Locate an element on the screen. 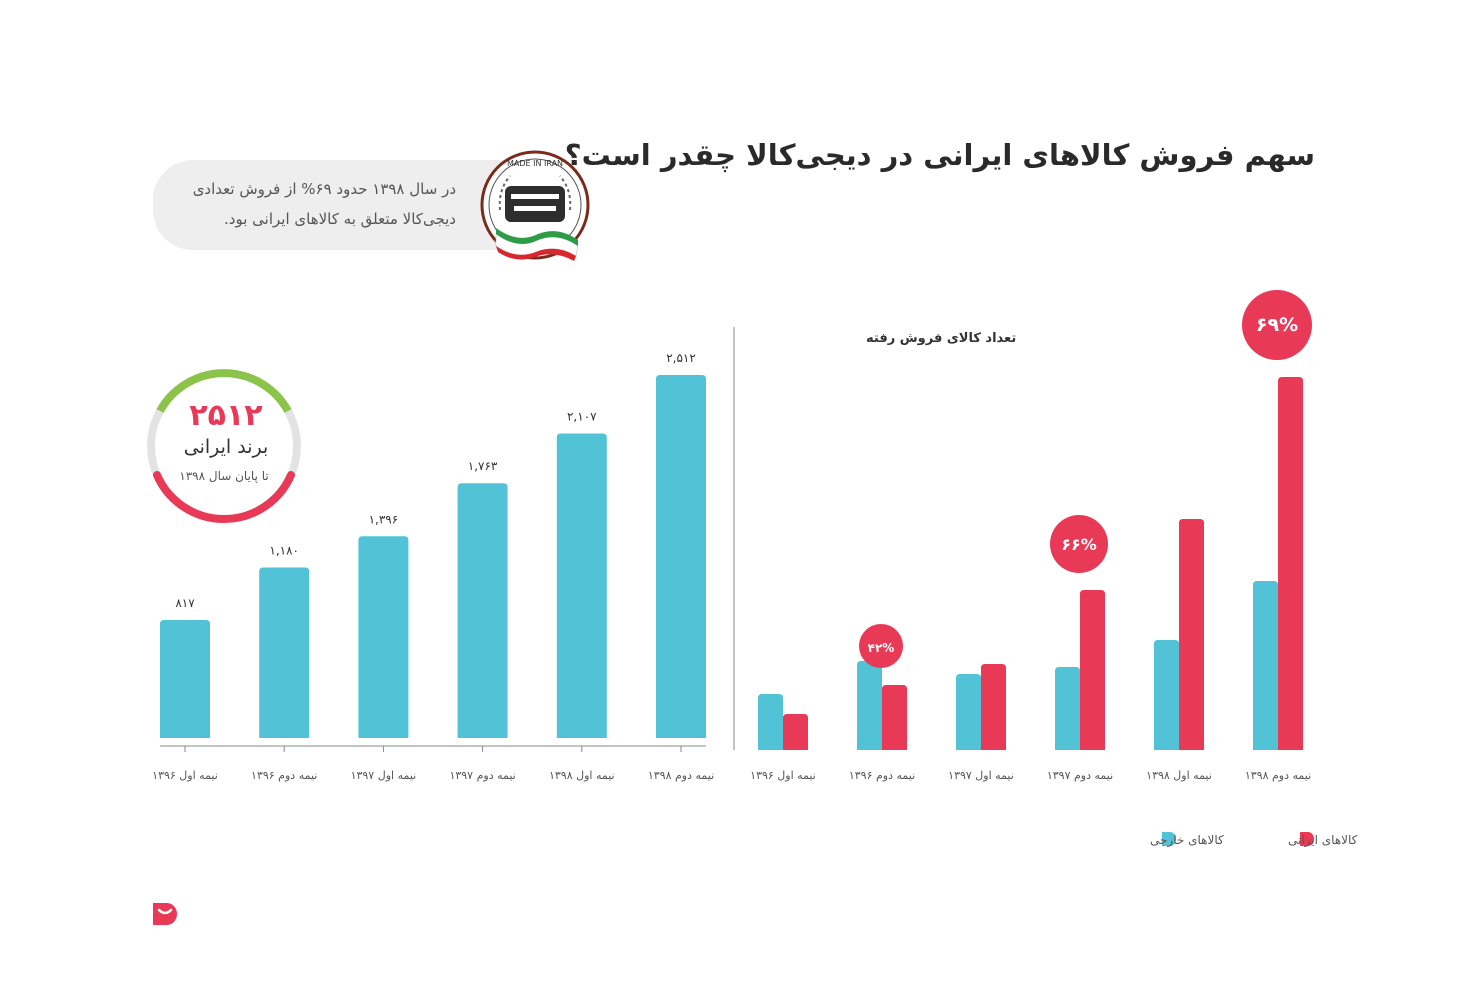  data-label: ۱,۳۹۶ is located at coordinates (384, 519).